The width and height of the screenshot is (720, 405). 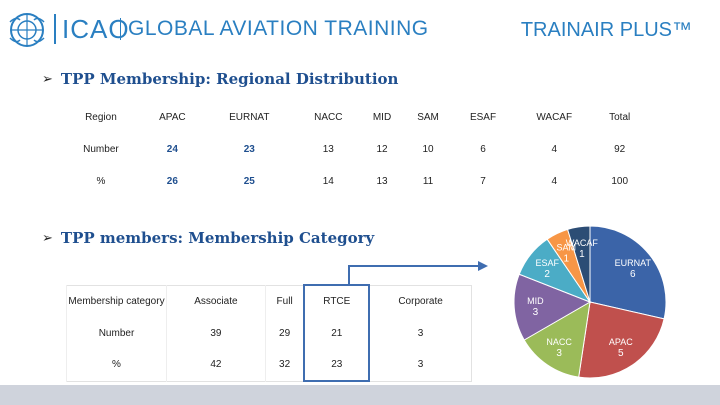 I want to click on table-cell: 11, so click(x=428, y=181).